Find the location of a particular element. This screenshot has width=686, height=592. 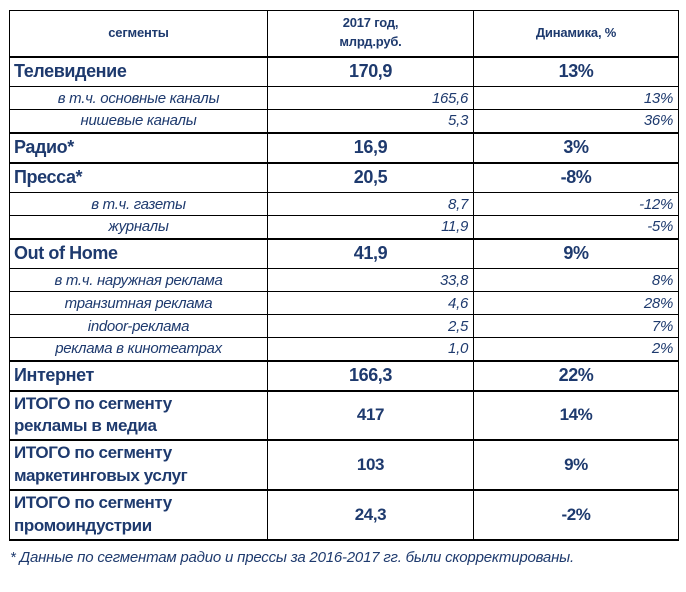

segment-value: 20,5 is located at coordinates (370, 177).